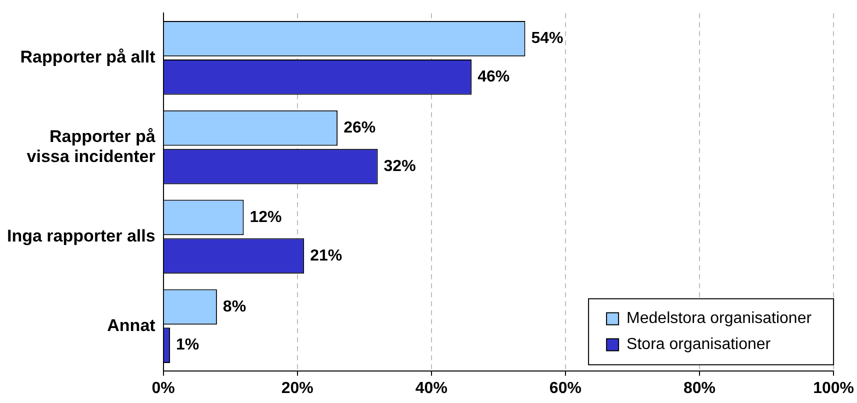  Describe the element at coordinates (699, 345) in the screenshot. I see `legend-label: Stora organisationer` at that location.